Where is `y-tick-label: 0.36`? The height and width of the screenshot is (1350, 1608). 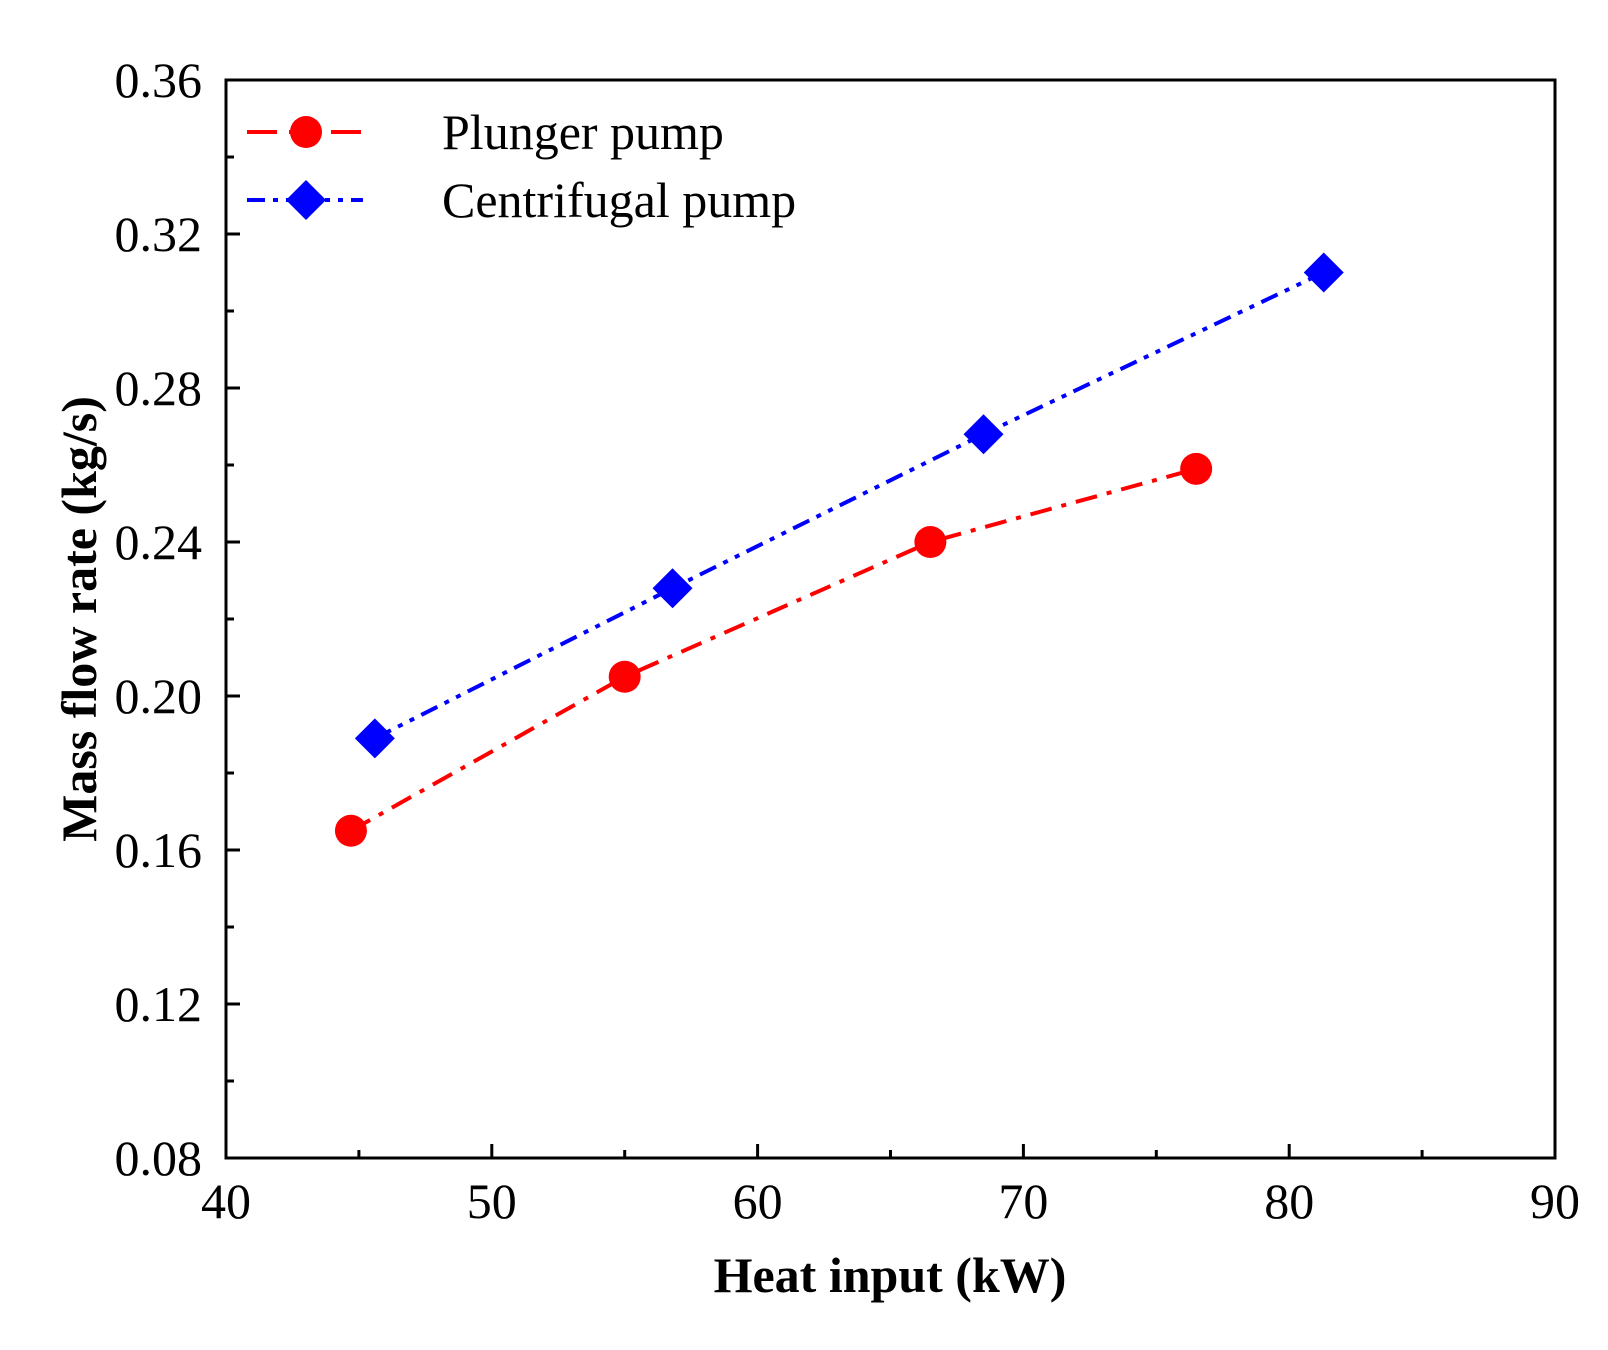
y-tick-label: 0.36 is located at coordinates (159, 80).